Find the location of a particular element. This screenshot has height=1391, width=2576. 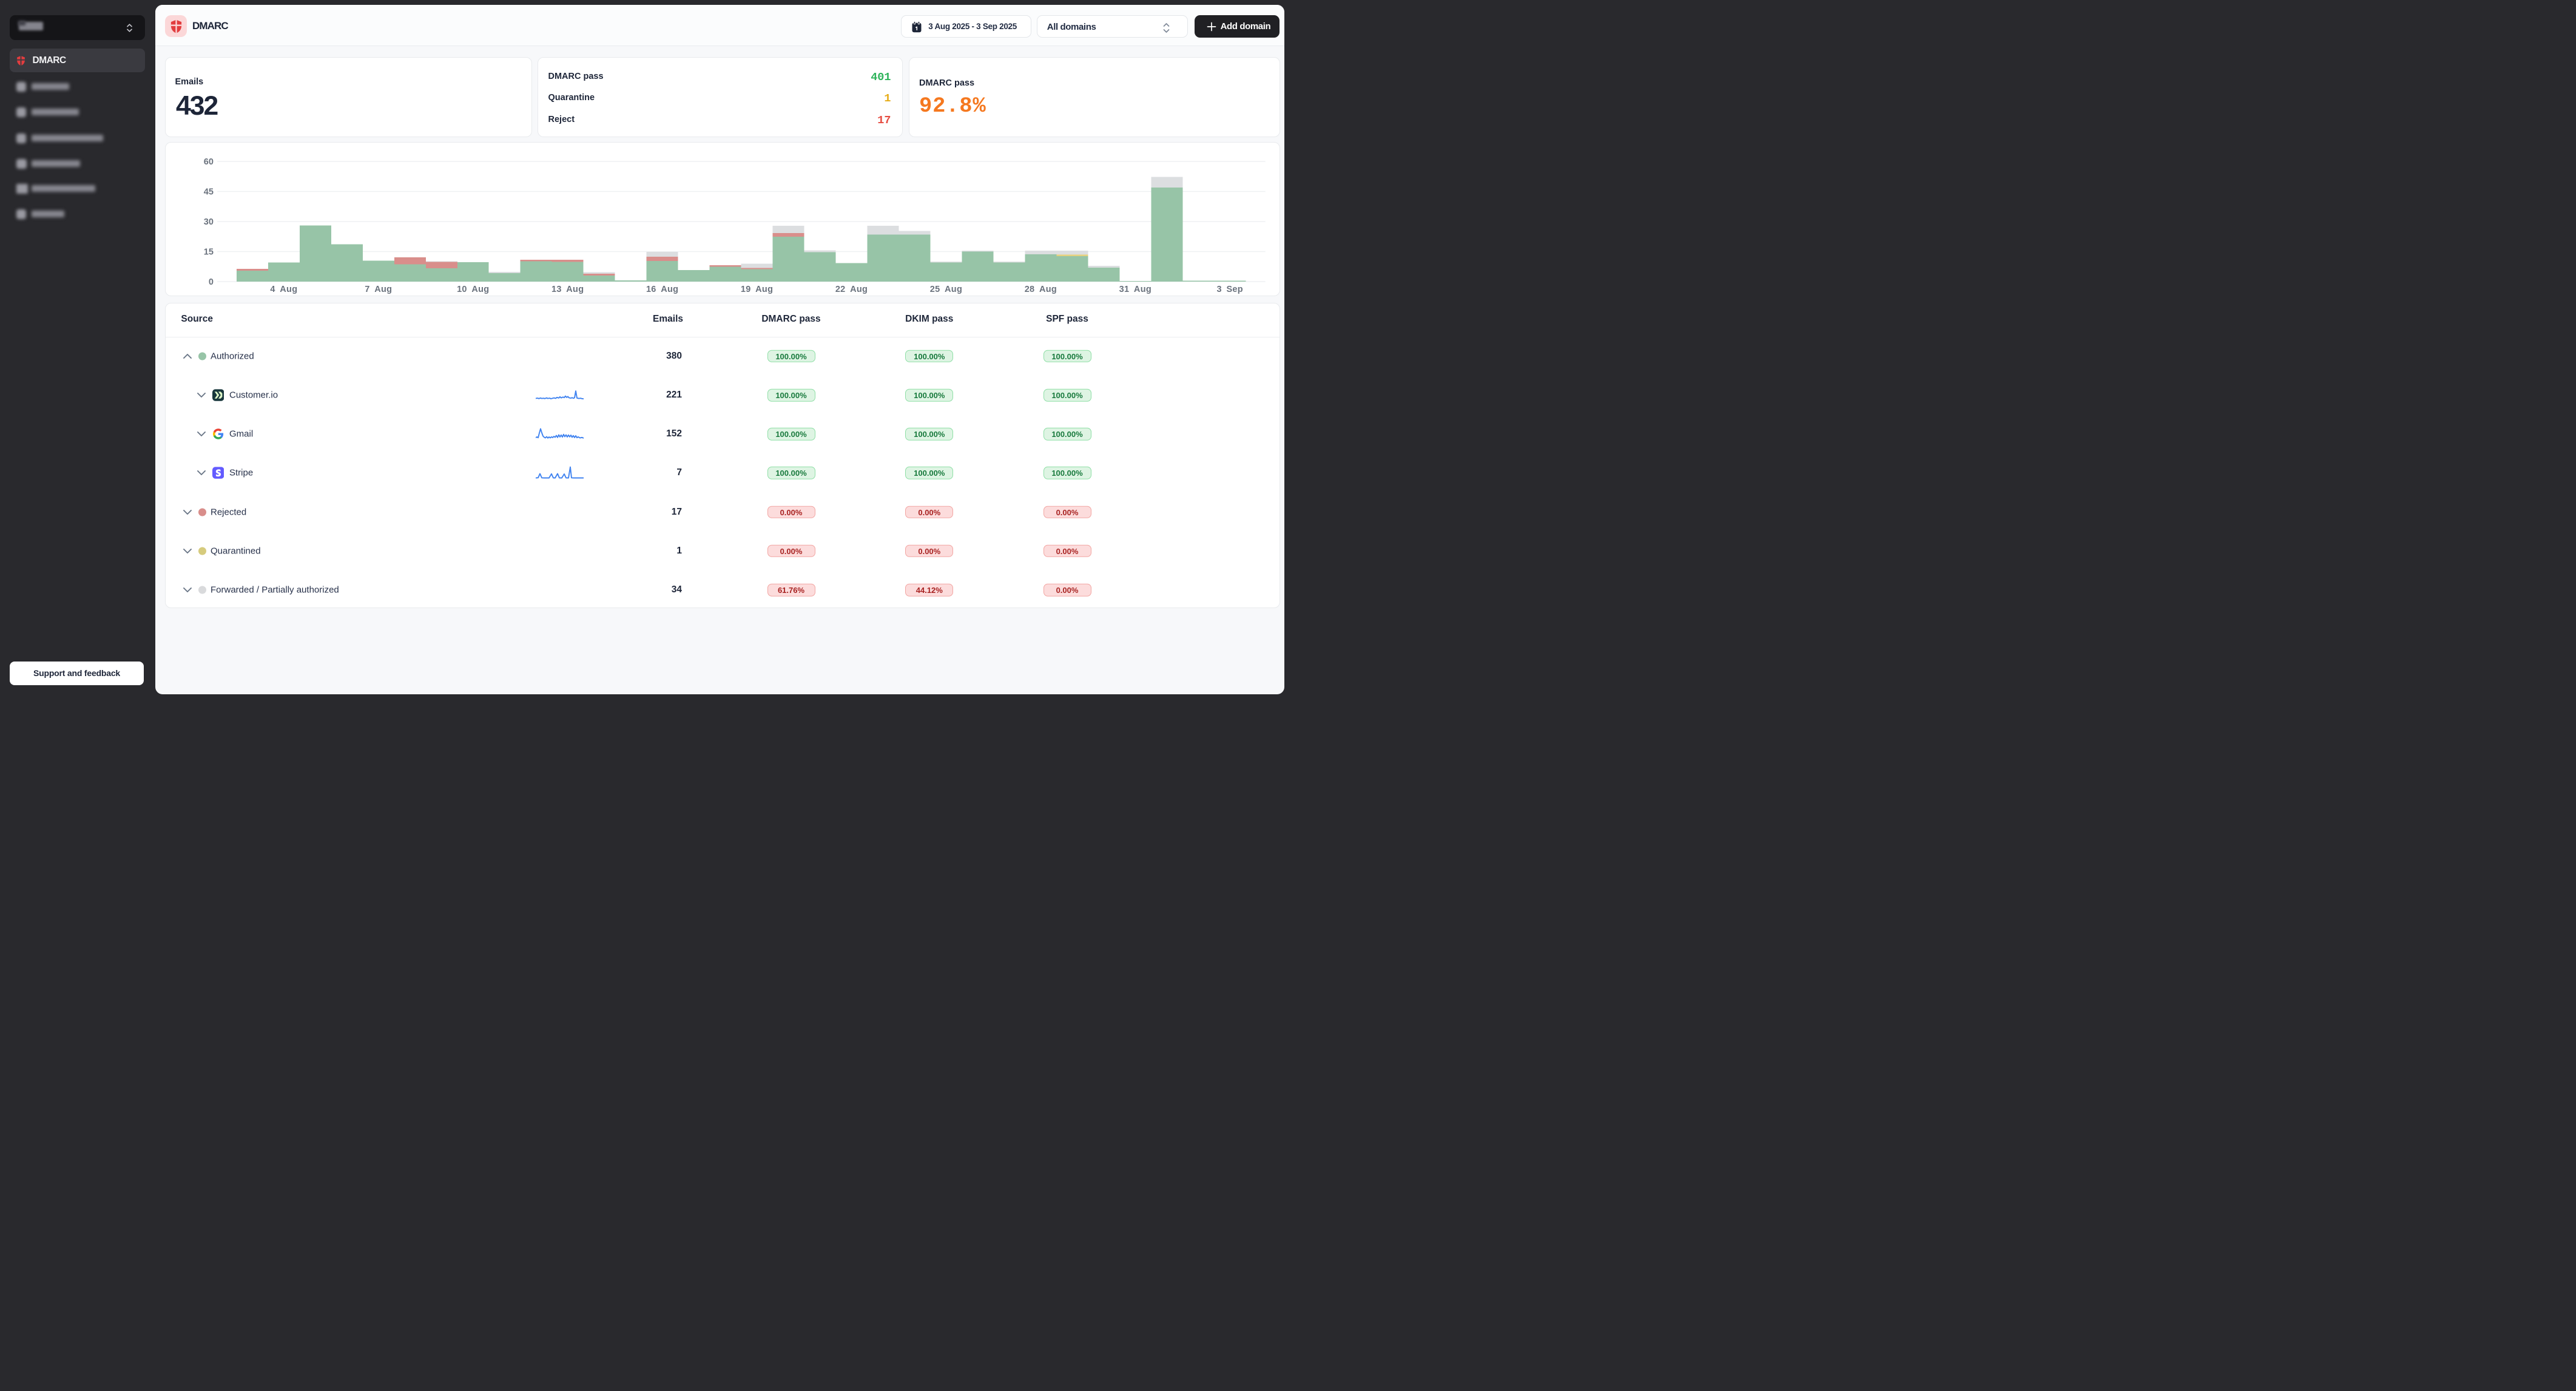

svg-text: 45 is located at coordinates (208, 192).